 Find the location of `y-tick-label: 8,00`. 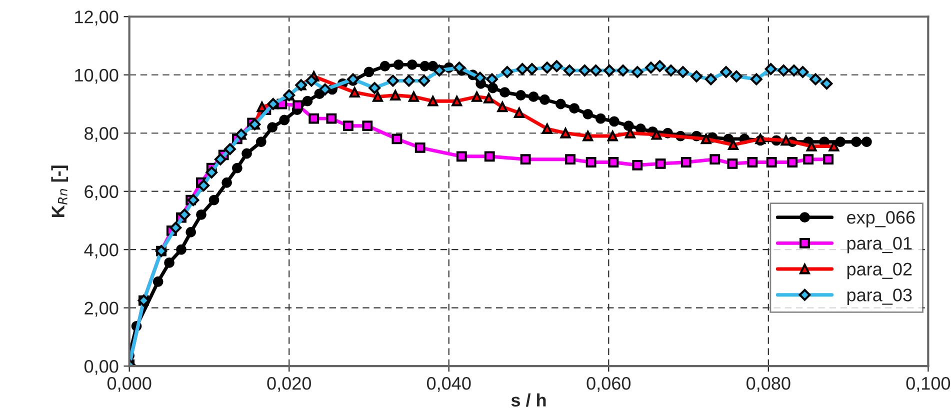

y-tick-label: 8,00 is located at coordinates (101, 134).